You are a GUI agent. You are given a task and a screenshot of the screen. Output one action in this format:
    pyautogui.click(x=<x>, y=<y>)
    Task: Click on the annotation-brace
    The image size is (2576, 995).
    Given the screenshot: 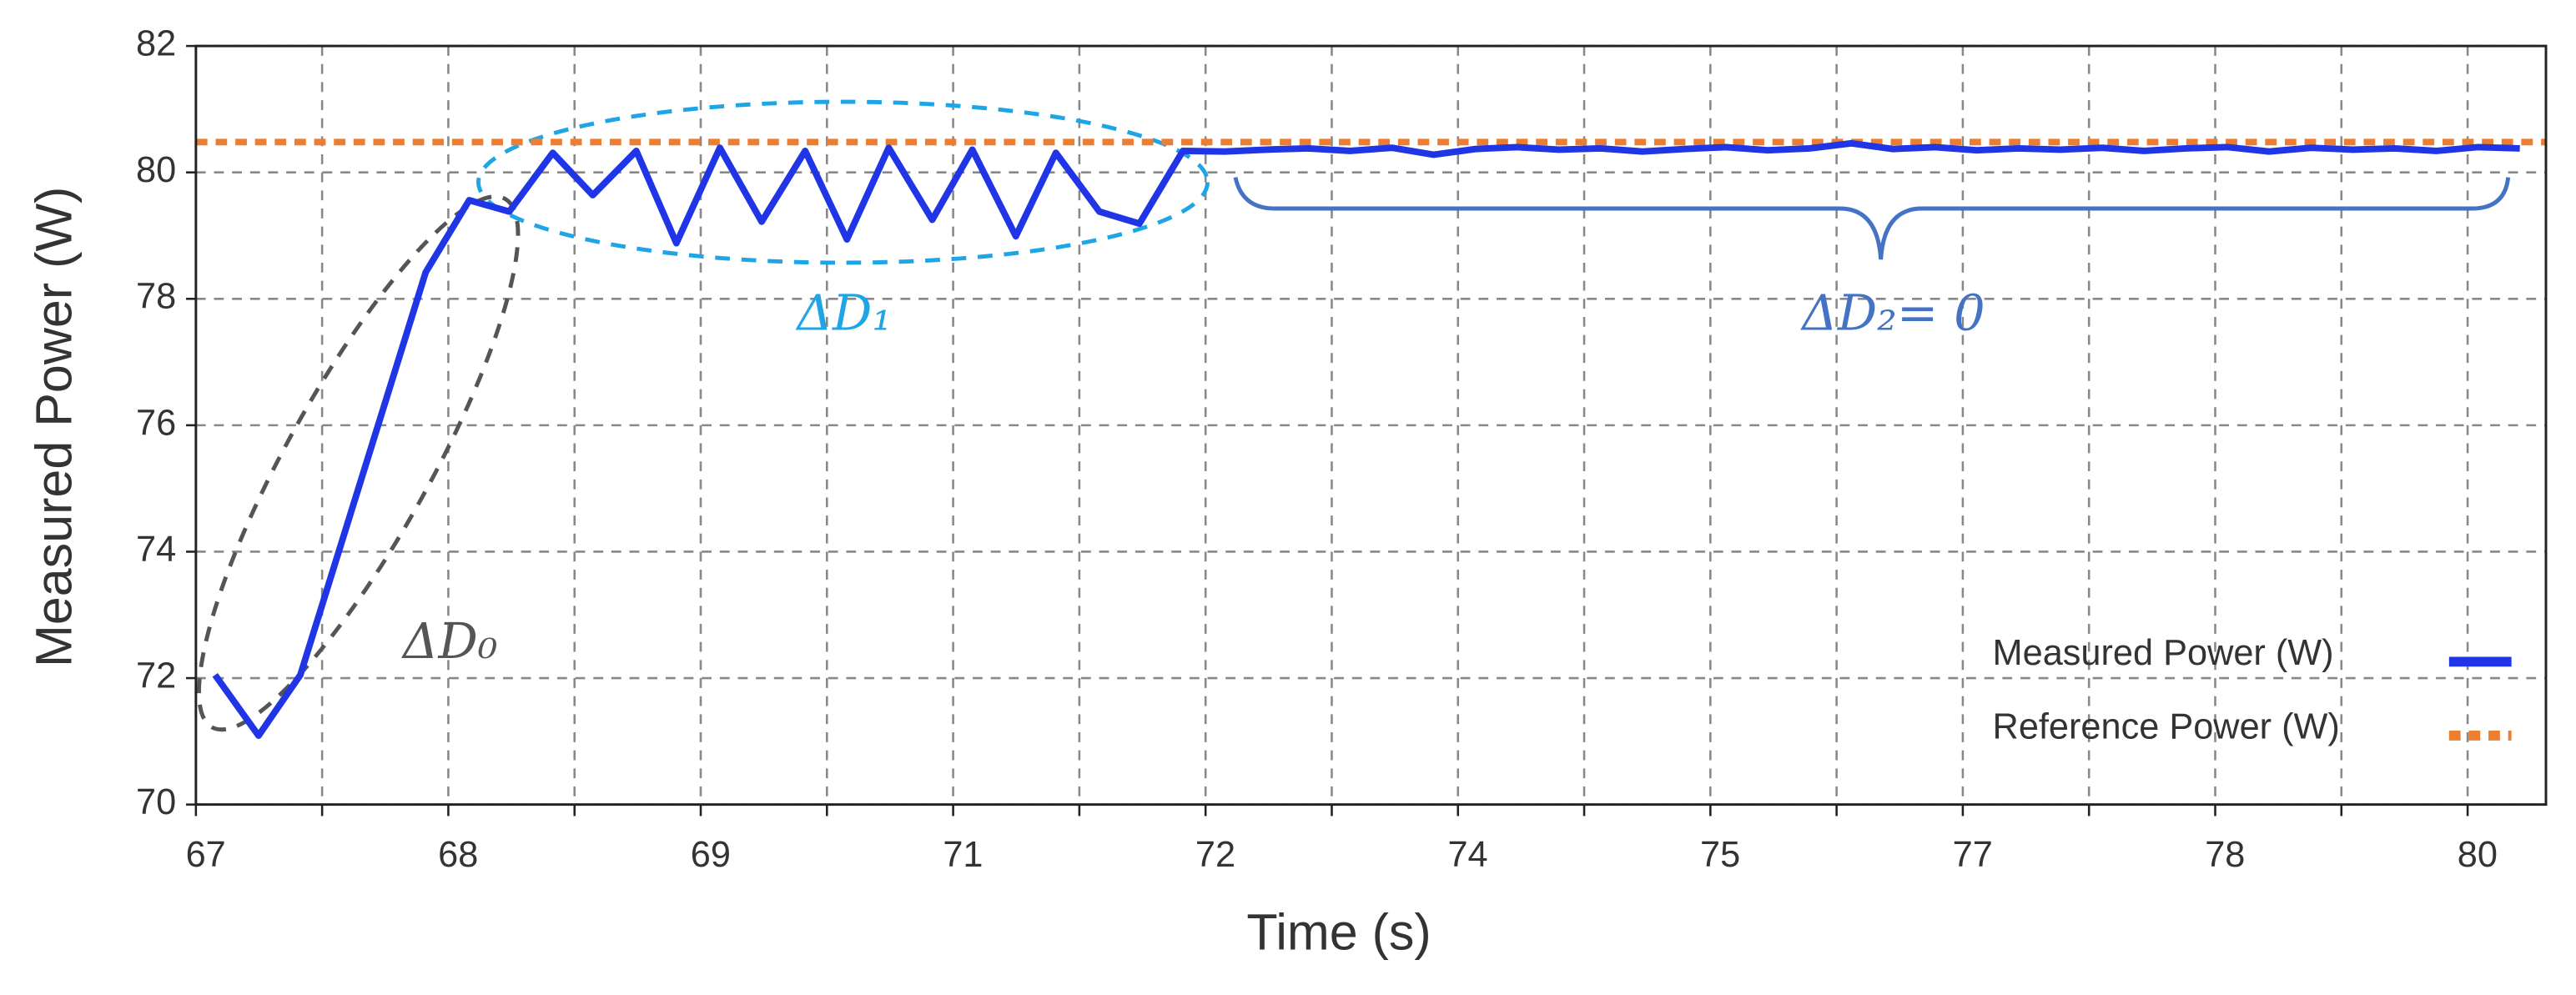 What is the action you would take?
    pyautogui.click(x=1872, y=218)
    